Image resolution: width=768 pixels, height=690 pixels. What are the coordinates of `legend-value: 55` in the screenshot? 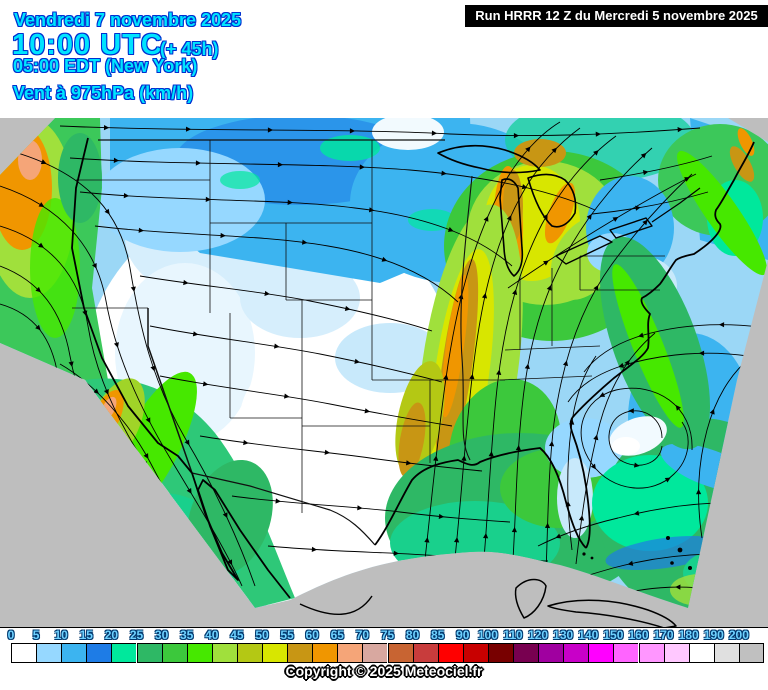 It's located at (287, 635).